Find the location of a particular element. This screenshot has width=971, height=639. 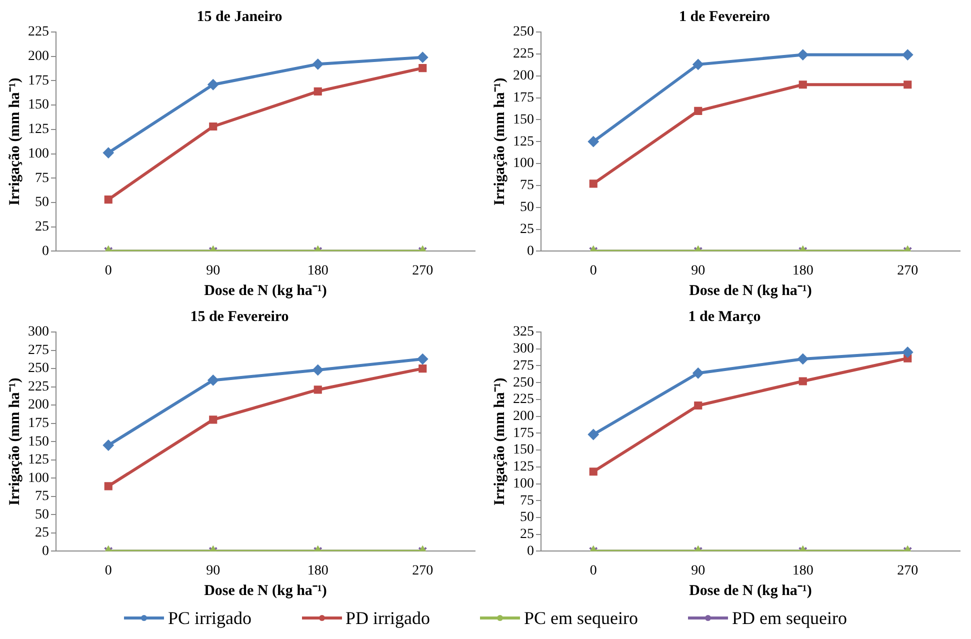

legend-label: PD irrigado is located at coordinates (388, 618).